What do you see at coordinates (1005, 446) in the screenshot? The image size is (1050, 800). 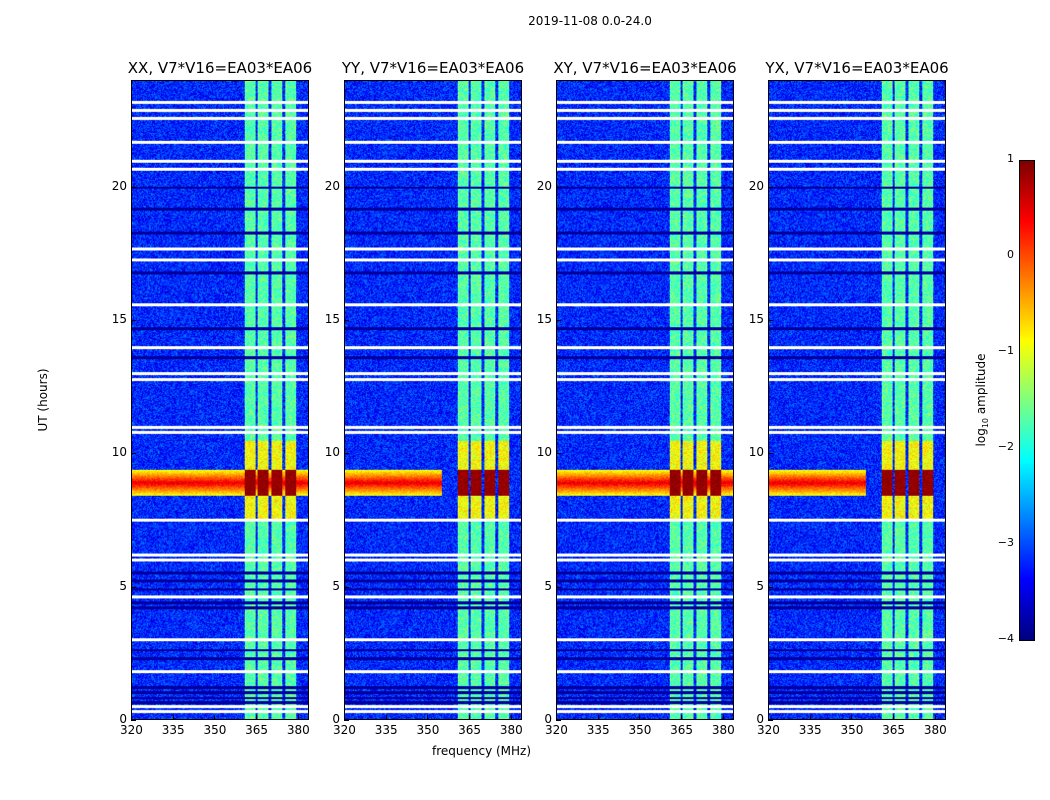 I see `colorbar-tick-label: −2` at bounding box center [1005, 446].